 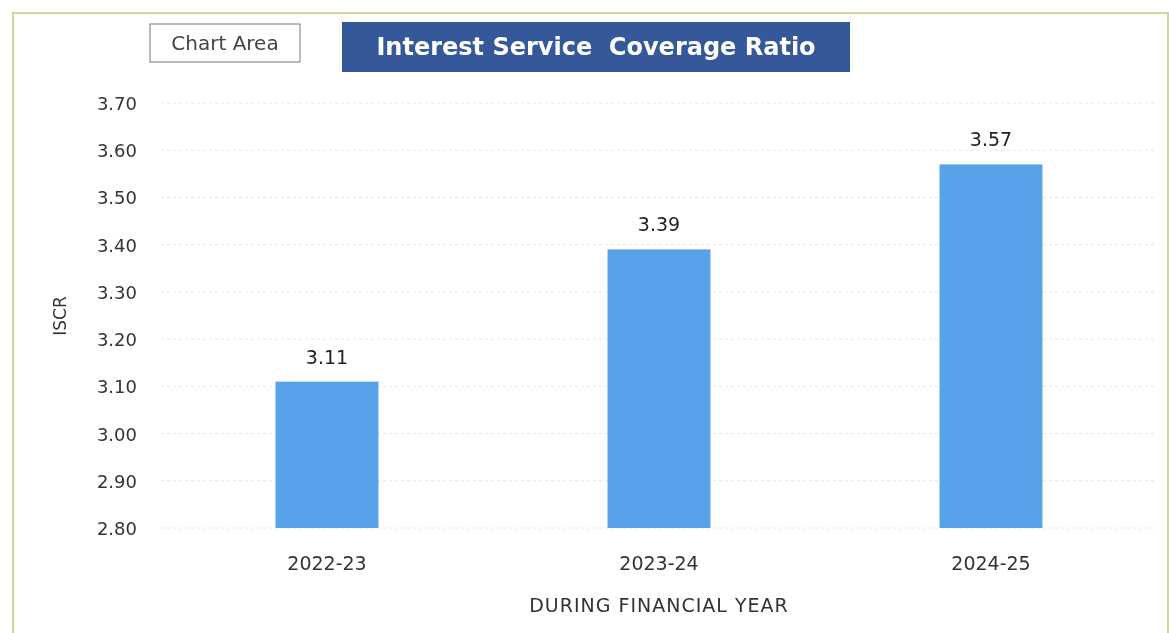 What do you see at coordinates (116, 528) in the screenshot?
I see `y-tick-label: 2.80` at bounding box center [116, 528].